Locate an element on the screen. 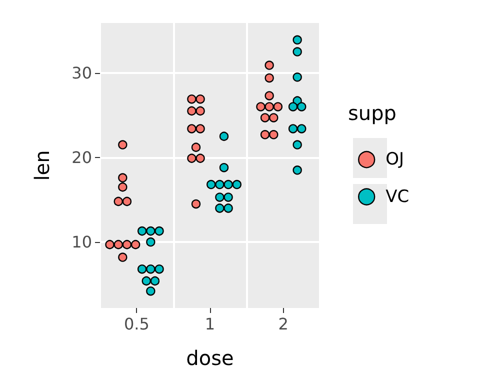 The height and width of the screenshot is (384, 480). legend-label: OJ is located at coordinates (395, 160).